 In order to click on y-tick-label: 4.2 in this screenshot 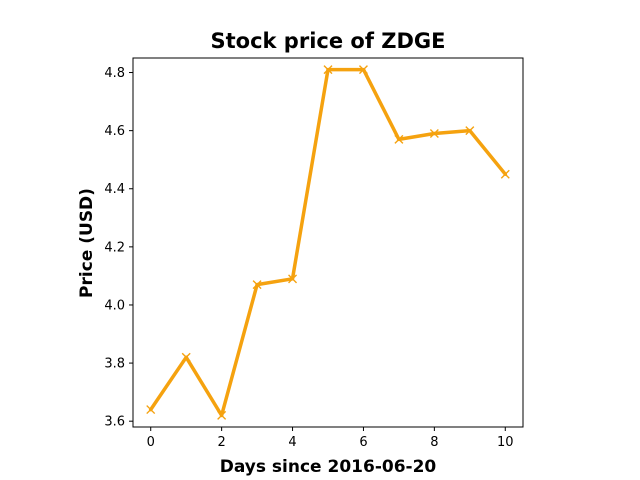, I will do `click(114, 247)`.